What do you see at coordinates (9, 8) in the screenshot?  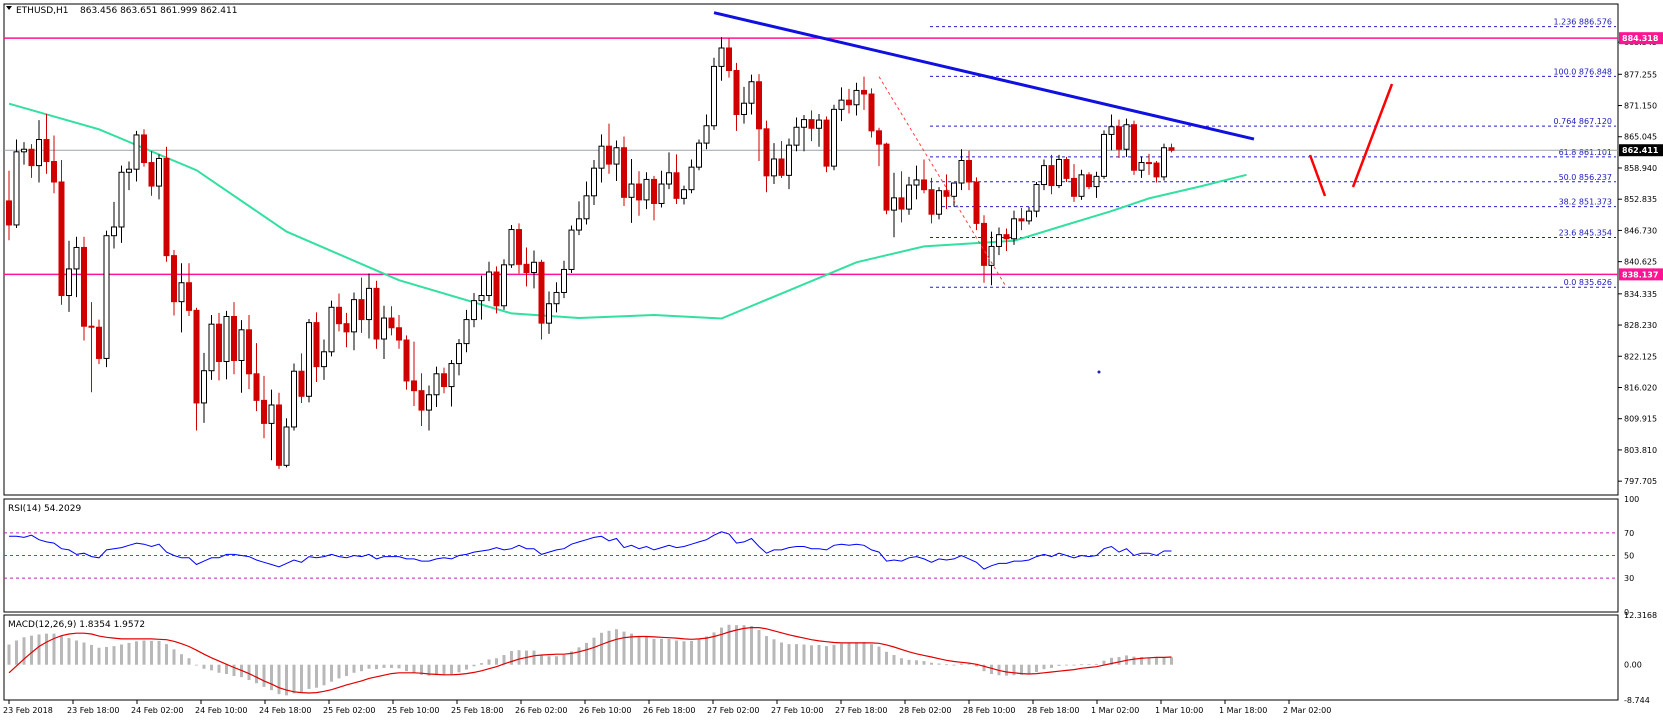 I see `symbol-menu-arrow-icon` at bounding box center [9, 8].